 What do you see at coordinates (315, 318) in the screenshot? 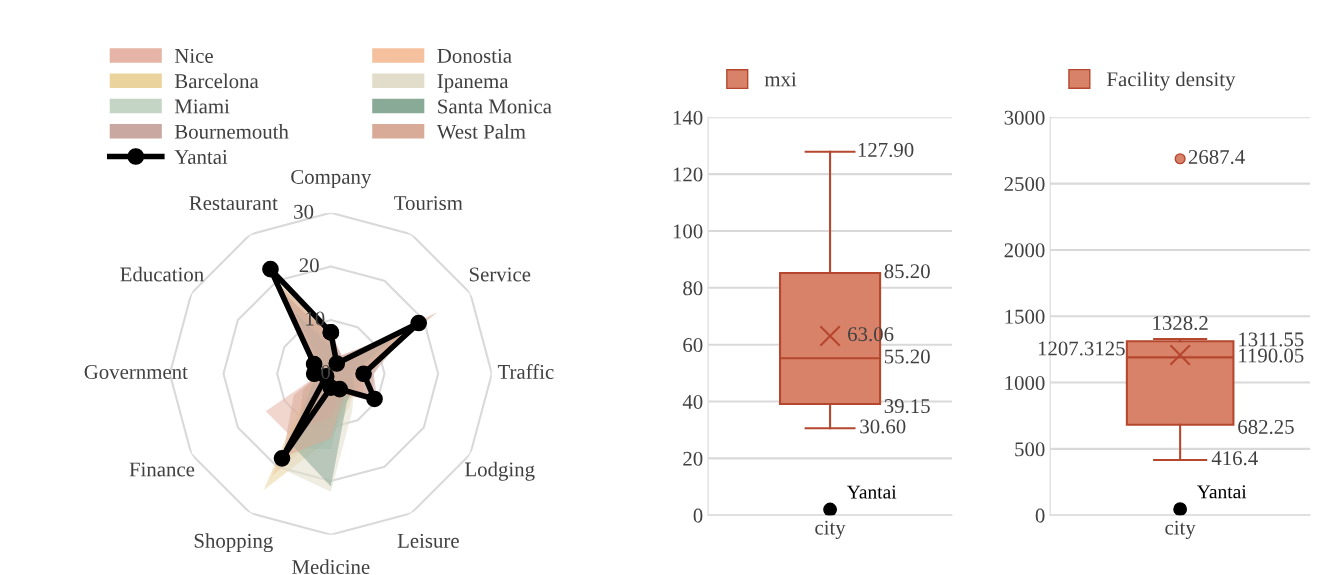
I see `y-tick-label: 10` at bounding box center [315, 318].